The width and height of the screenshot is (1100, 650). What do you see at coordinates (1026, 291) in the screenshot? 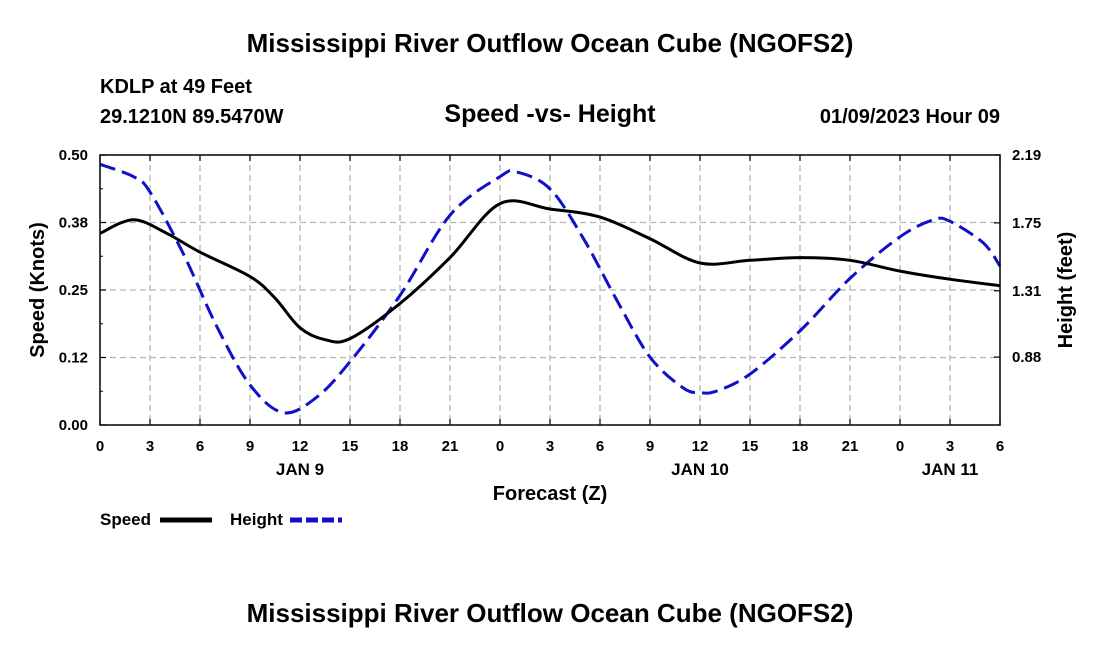
I see `y2-tick-label: 1.31` at bounding box center [1026, 291].